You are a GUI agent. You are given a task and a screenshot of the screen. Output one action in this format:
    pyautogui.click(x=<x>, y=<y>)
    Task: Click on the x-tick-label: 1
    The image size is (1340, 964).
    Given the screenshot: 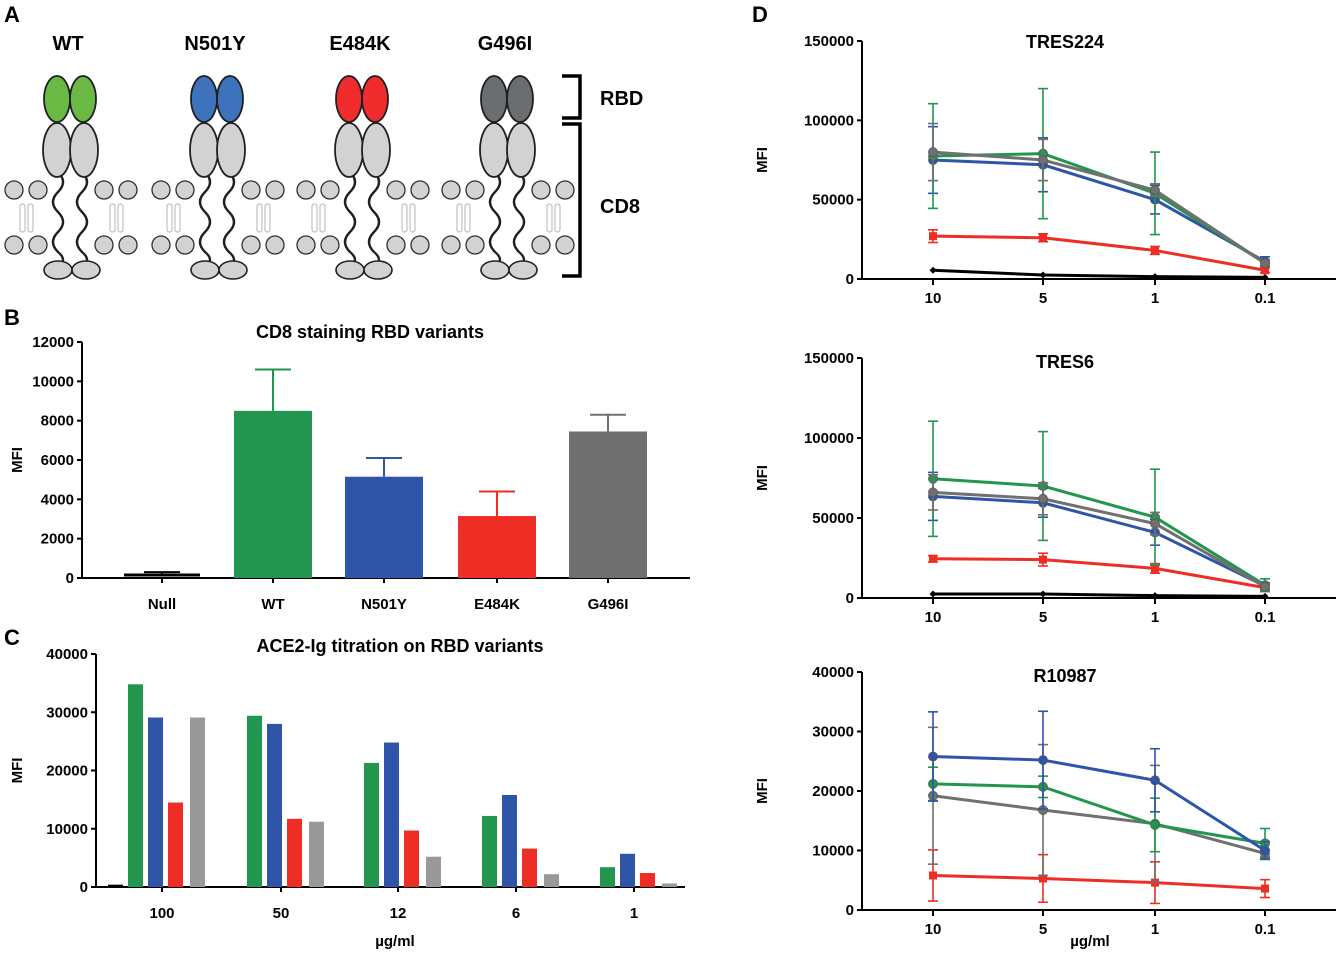 What is the action you would take?
    pyautogui.click(x=1155, y=617)
    